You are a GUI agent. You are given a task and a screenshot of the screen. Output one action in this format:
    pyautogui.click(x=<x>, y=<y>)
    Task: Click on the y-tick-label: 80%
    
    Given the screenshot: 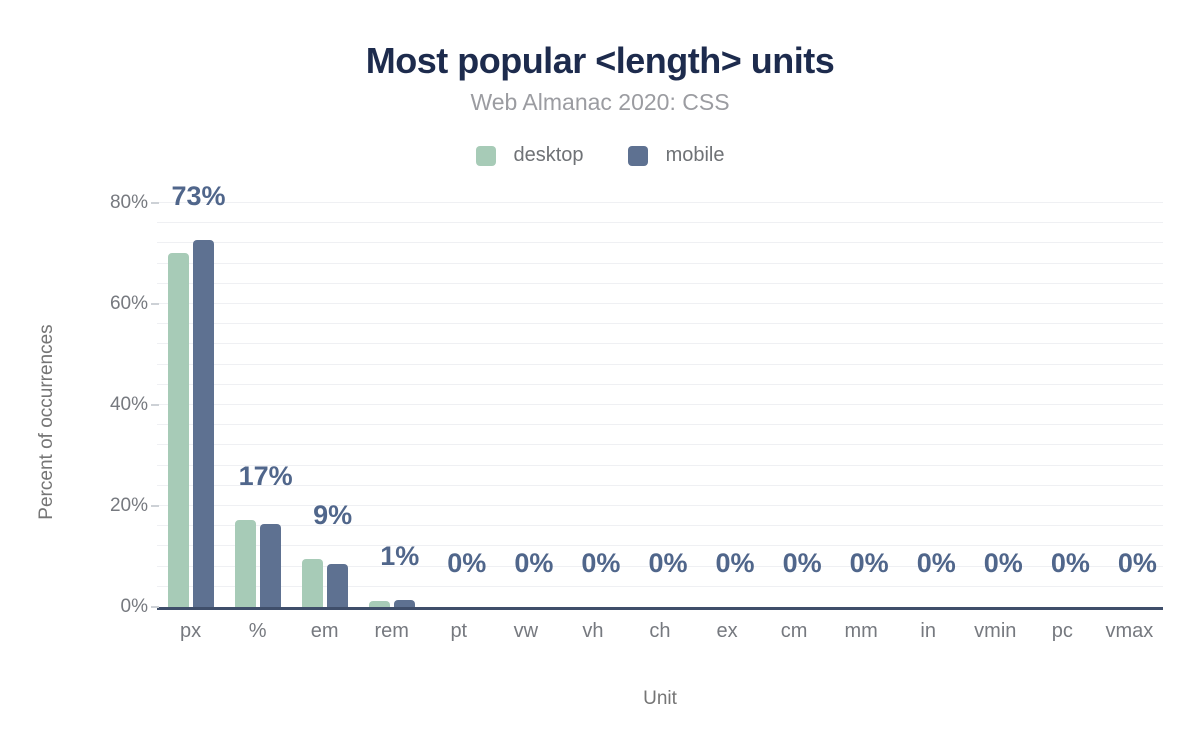 What is the action you would take?
    pyautogui.click(x=128, y=202)
    